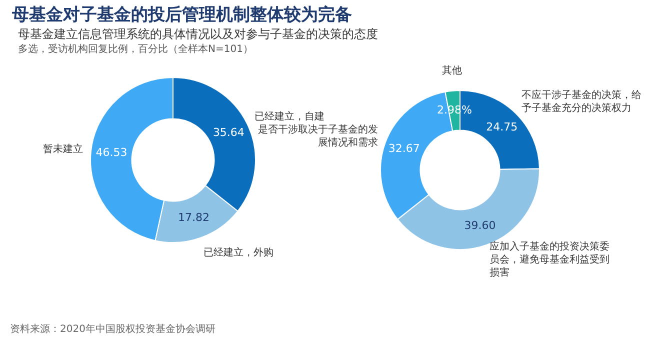  I want to click on data-label: 39.60, so click(480, 225).